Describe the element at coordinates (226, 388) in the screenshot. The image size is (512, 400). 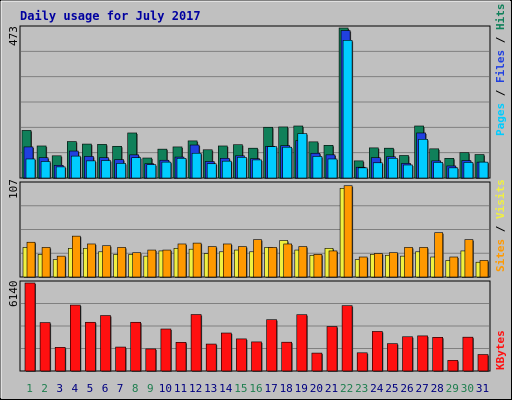
I see `day-label-14: 14` at that location.